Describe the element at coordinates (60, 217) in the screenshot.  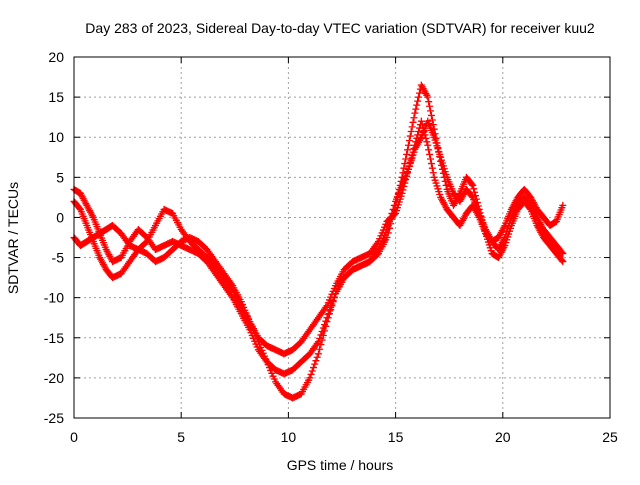
I see `y-tick-label: 0` at that location.